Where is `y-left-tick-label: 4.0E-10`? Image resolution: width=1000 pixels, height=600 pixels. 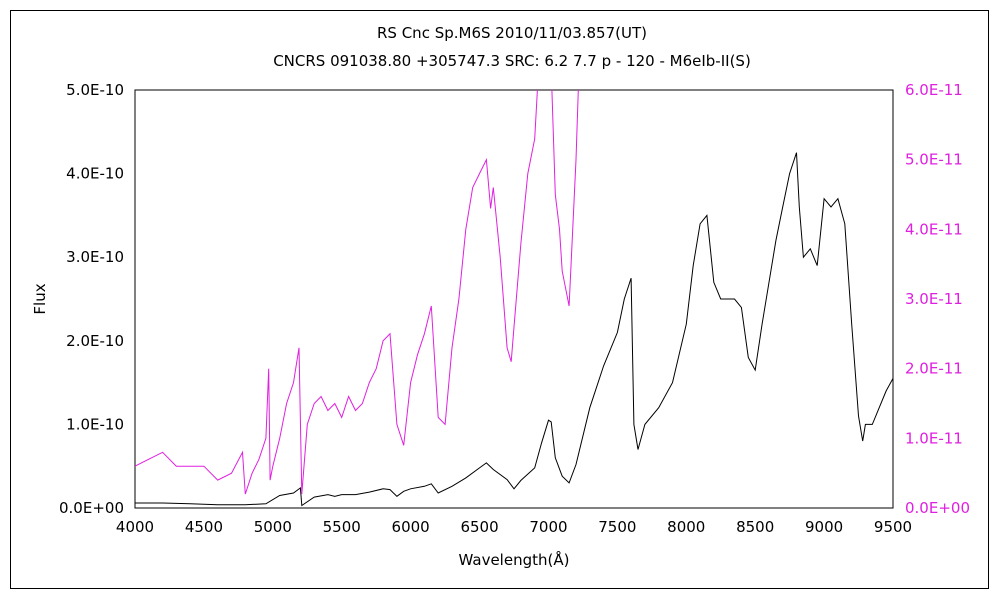 y-left-tick-label: 4.0E-10 is located at coordinates (95, 174).